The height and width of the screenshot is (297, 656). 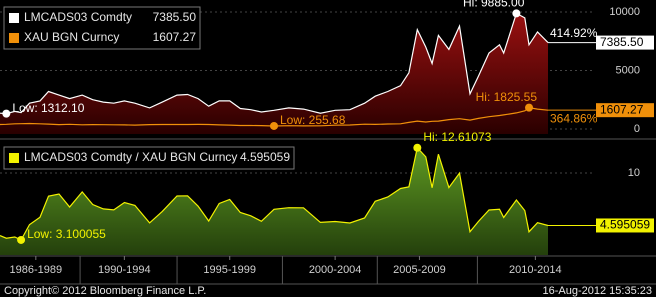 I want to click on value-box-label: 7385.50, so click(x=622, y=42).